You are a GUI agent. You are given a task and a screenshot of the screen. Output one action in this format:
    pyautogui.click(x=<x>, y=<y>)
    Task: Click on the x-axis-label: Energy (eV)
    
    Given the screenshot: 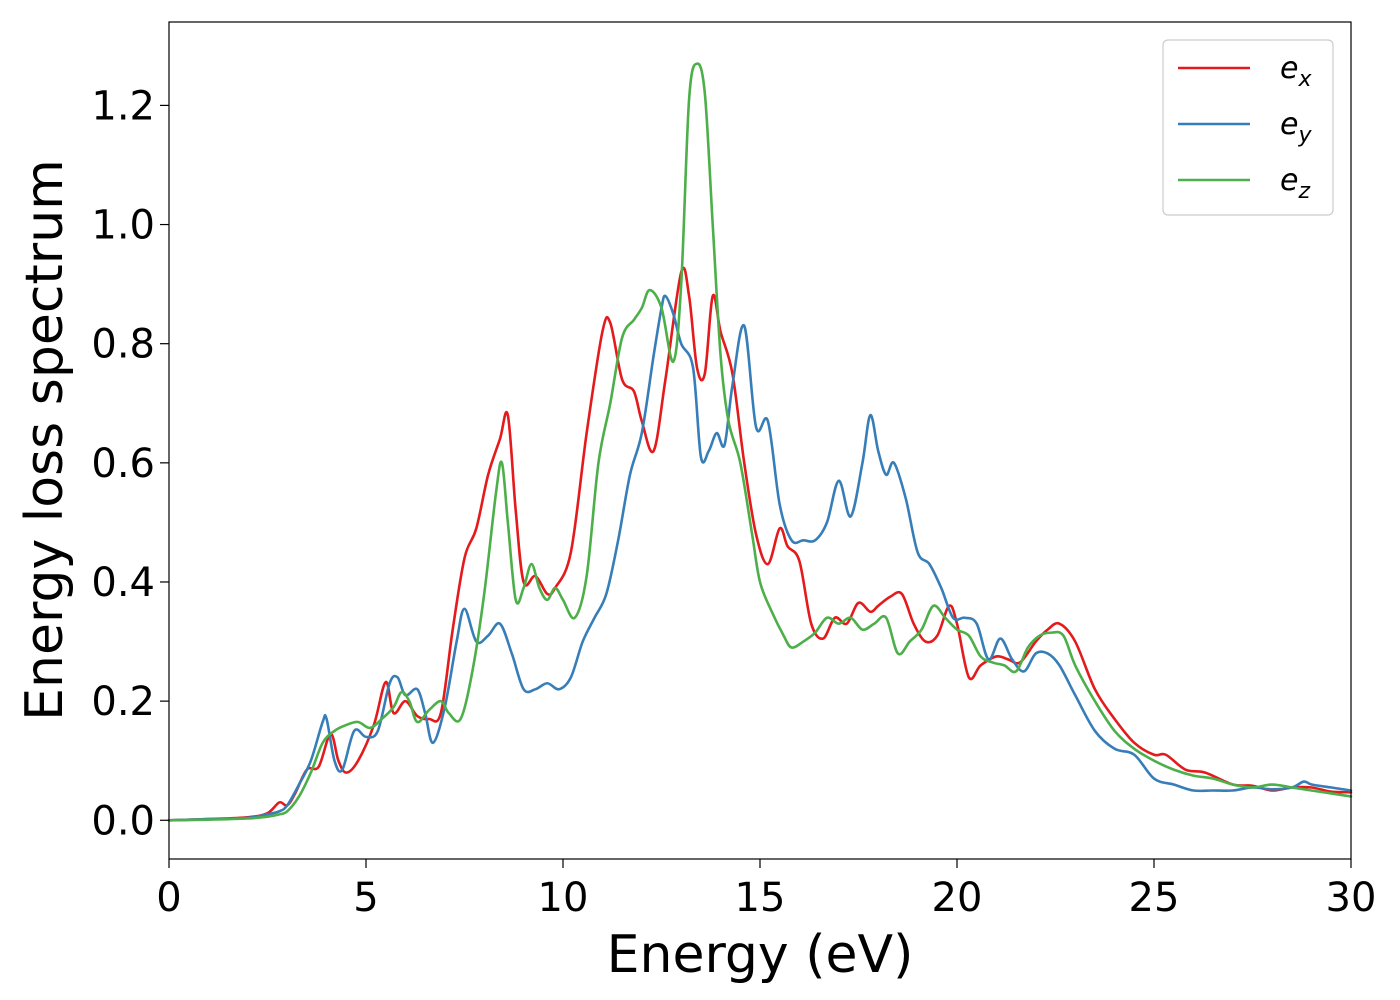 What is the action you would take?
    pyautogui.click(x=760, y=955)
    